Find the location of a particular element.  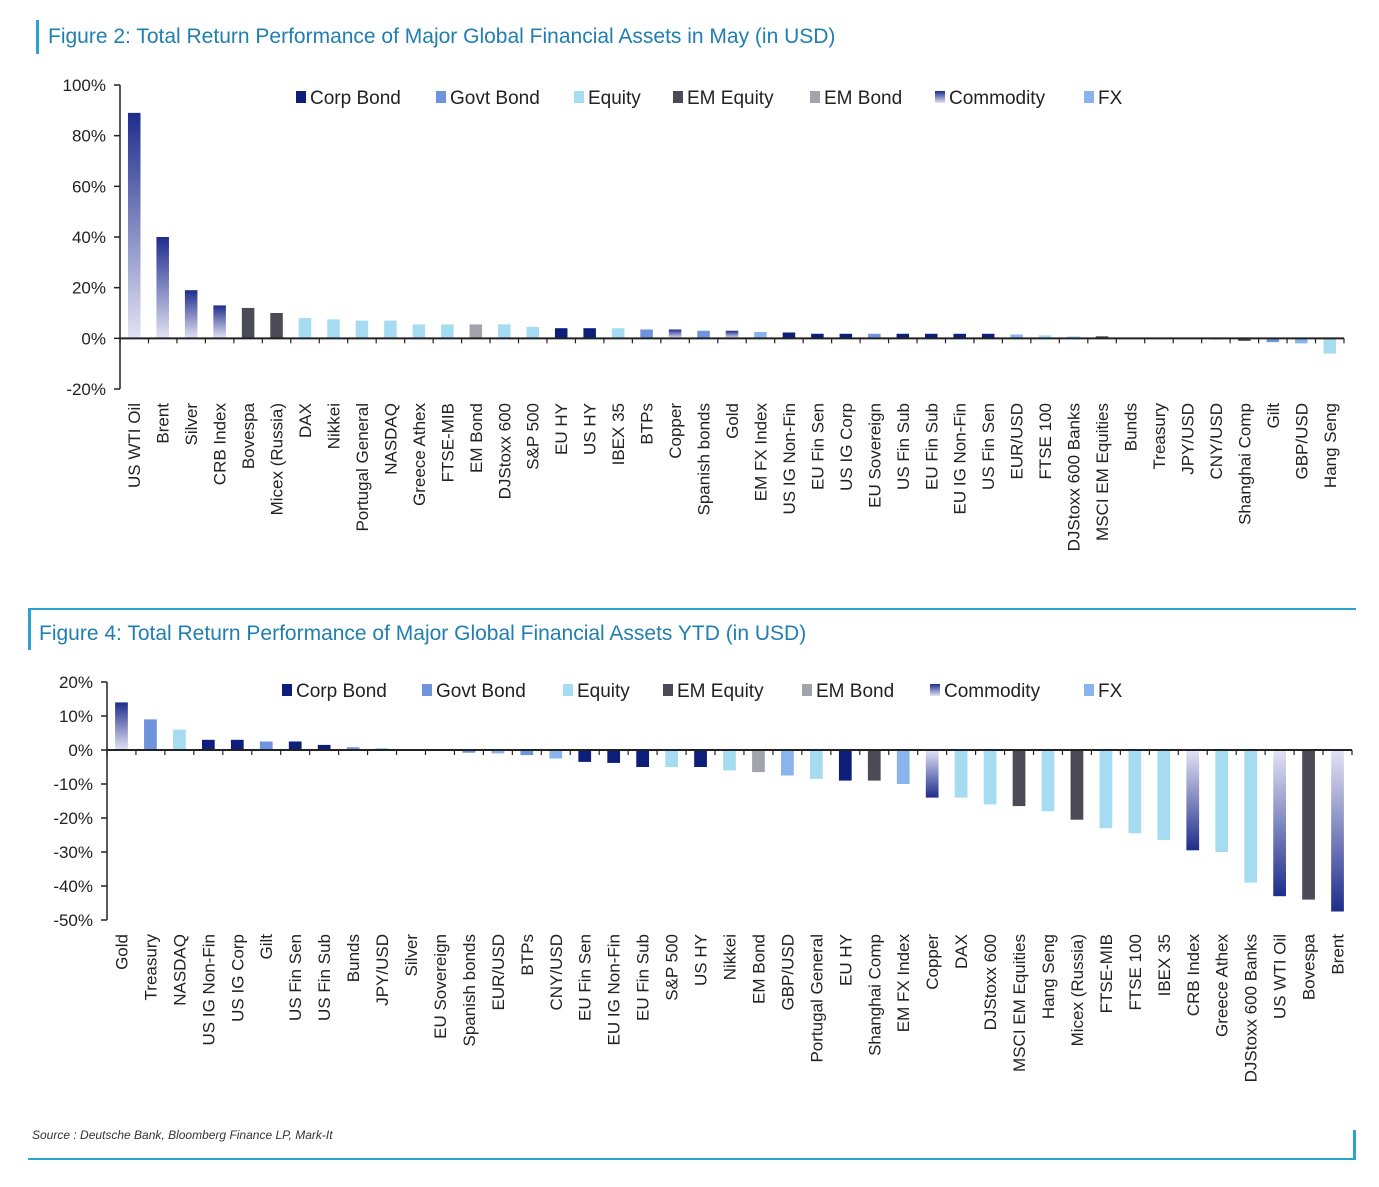

fig2-x-label-copper: Copper is located at coordinates (675, 431).